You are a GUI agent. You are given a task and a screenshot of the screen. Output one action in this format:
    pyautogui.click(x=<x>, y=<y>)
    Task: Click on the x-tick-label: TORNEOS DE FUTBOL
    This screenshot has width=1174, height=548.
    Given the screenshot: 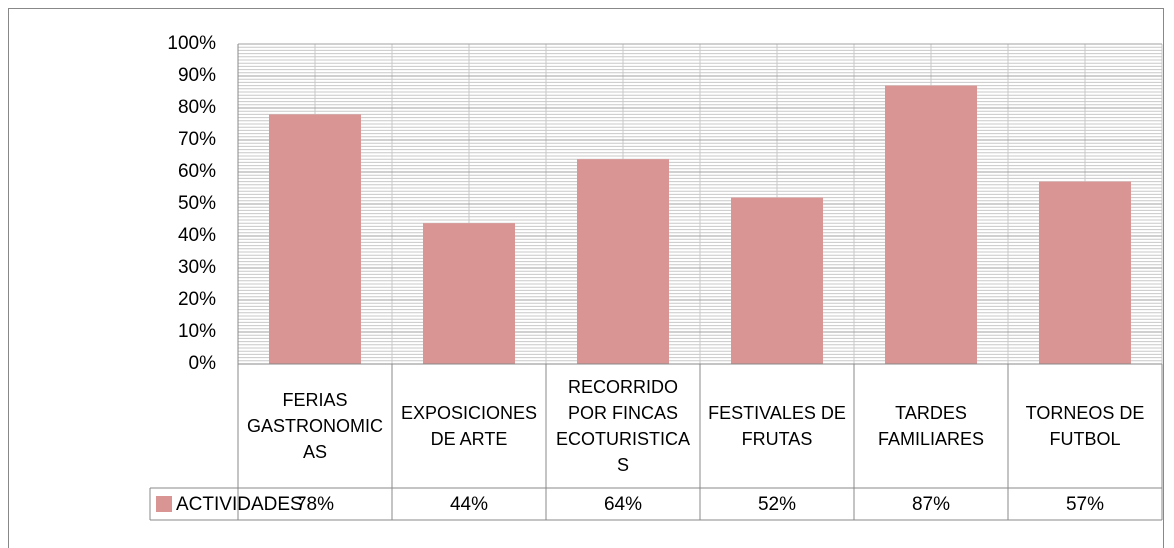 What is the action you would take?
    pyautogui.click(x=1085, y=426)
    